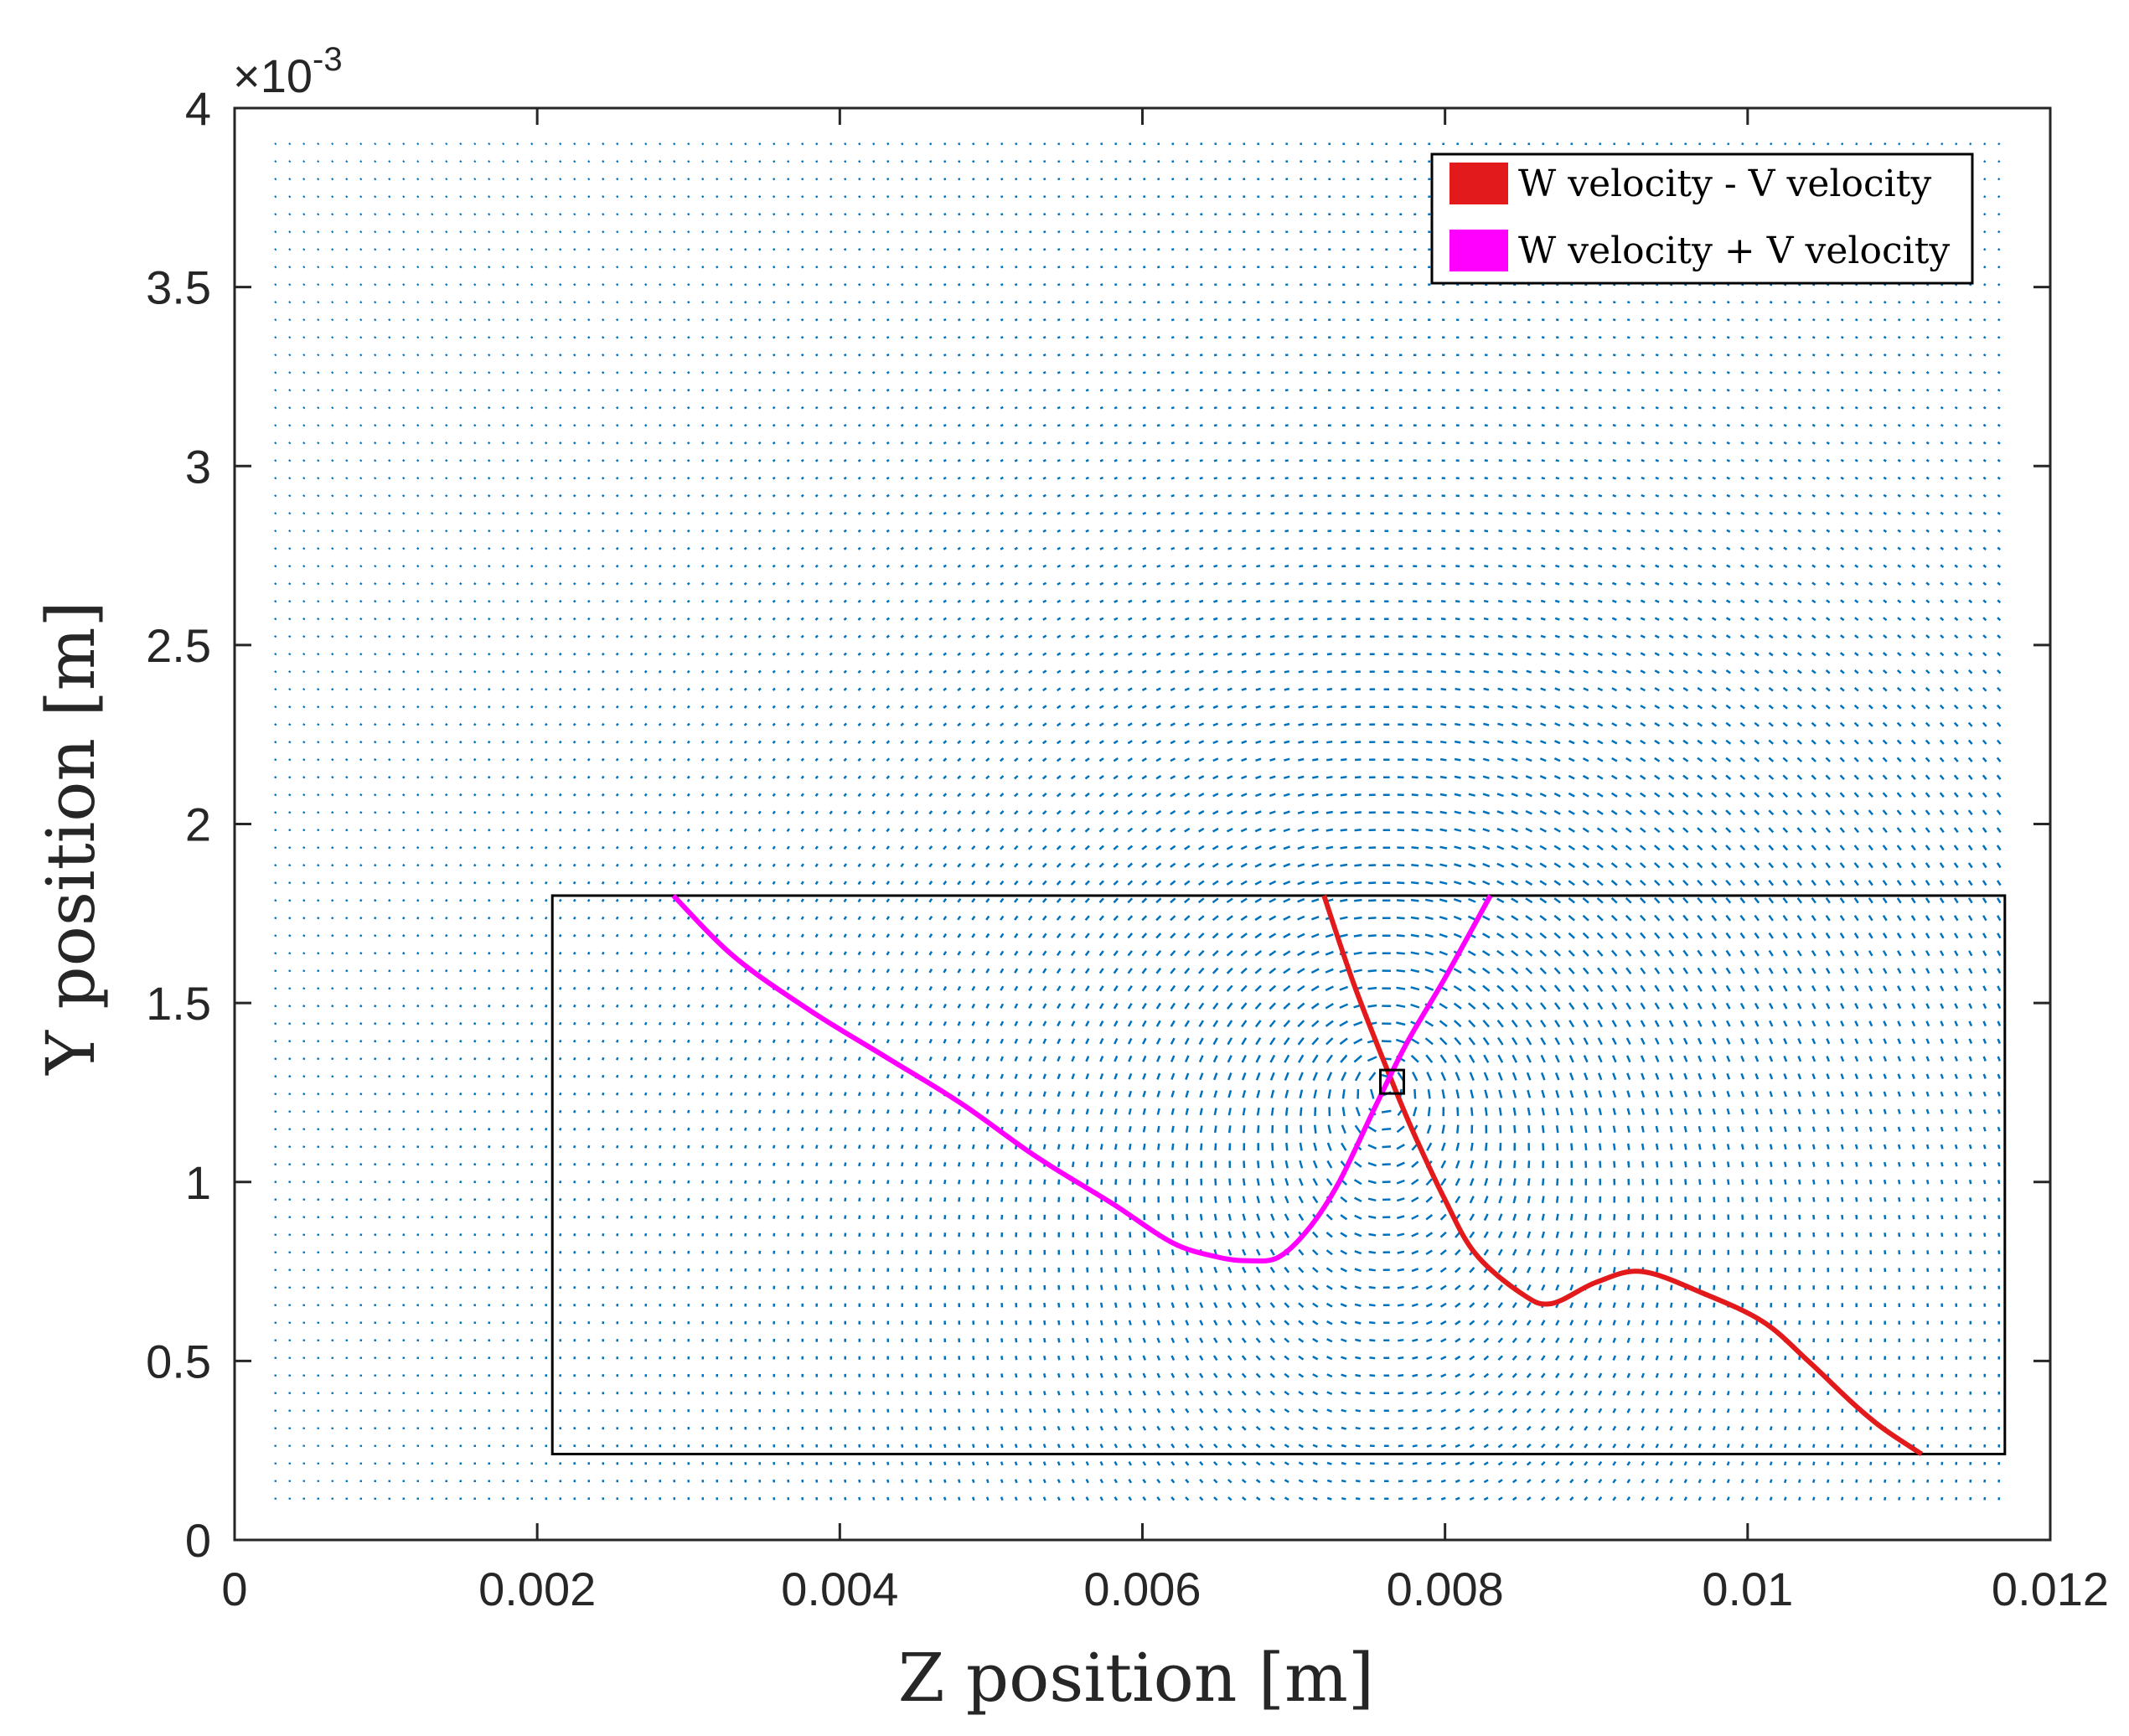 The image size is (2129, 1736). What do you see at coordinates (537, 1589) in the screenshot?
I see `x-tick-label: 0.002` at bounding box center [537, 1589].